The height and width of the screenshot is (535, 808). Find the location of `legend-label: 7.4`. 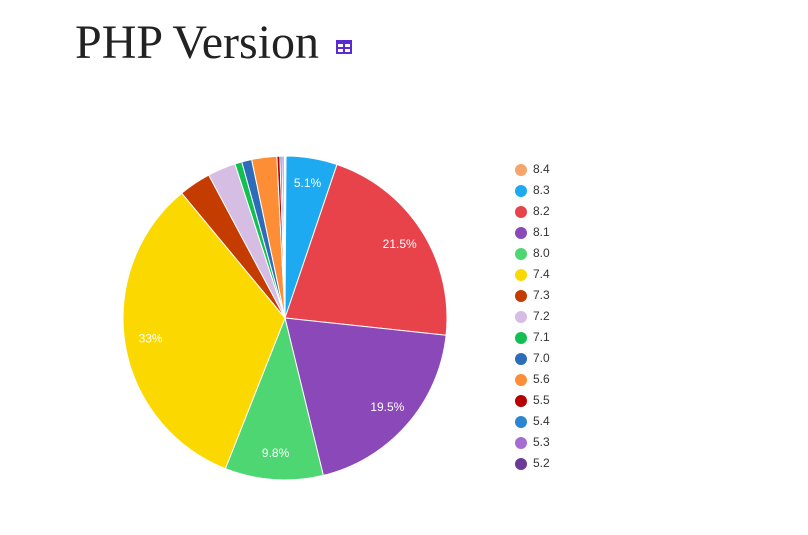

legend-label: 7.4 is located at coordinates (541, 274).